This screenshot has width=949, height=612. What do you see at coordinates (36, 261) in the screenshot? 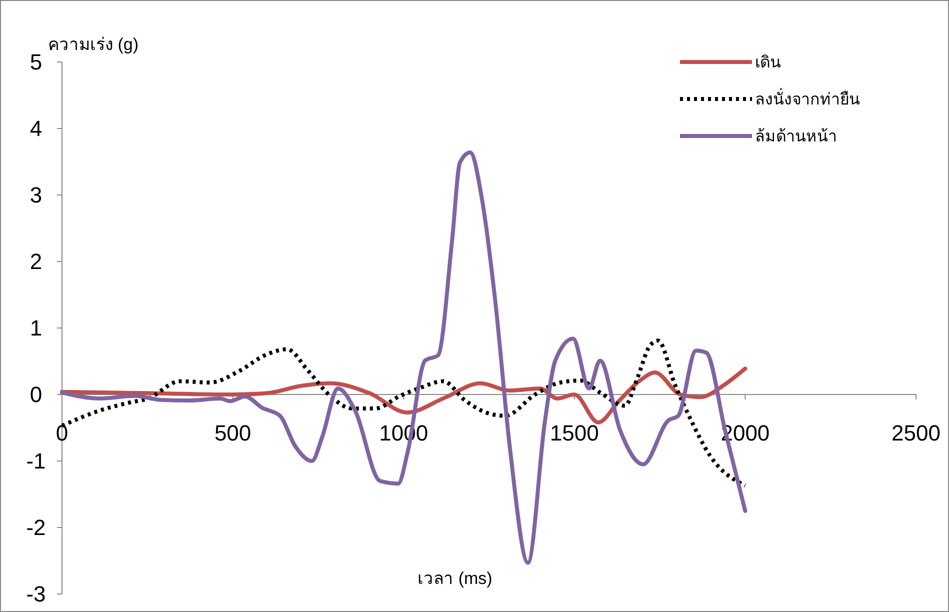
I see `y-tick-label: 2` at bounding box center [36, 261].